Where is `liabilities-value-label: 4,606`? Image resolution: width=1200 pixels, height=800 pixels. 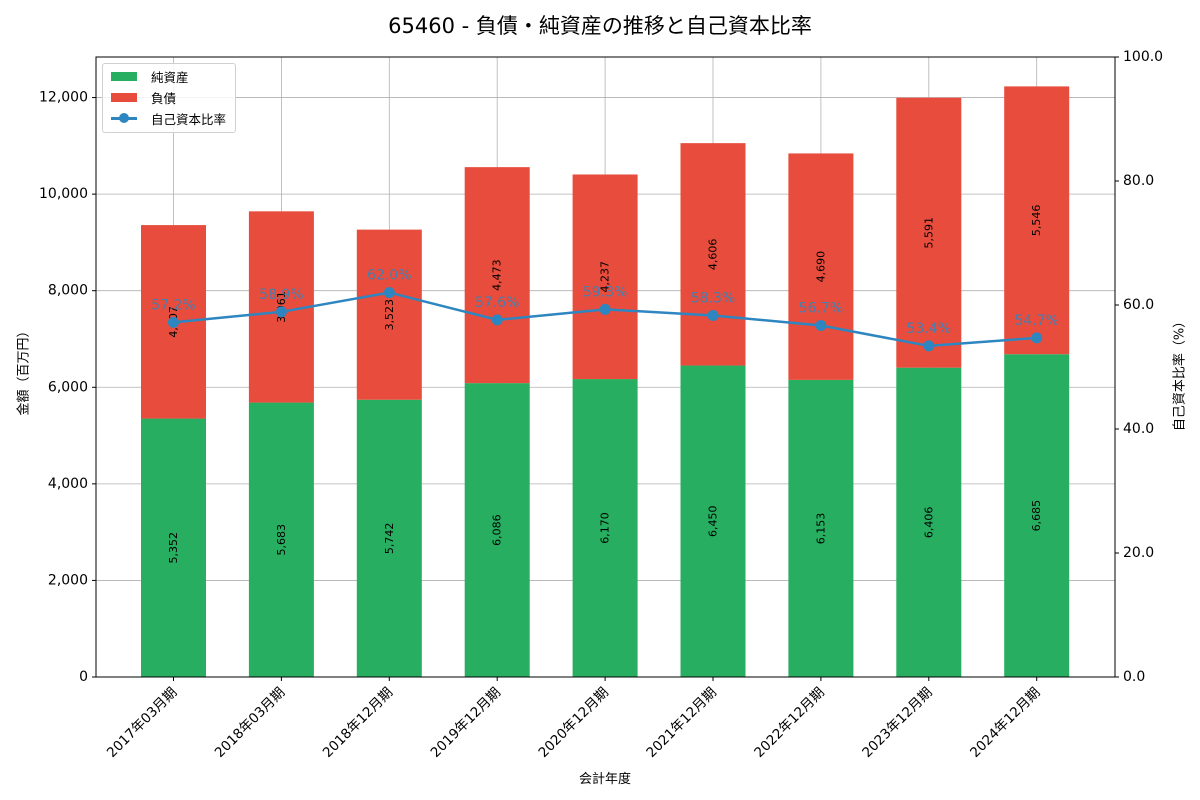 liabilities-value-label: 4,606 is located at coordinates (713, 255).